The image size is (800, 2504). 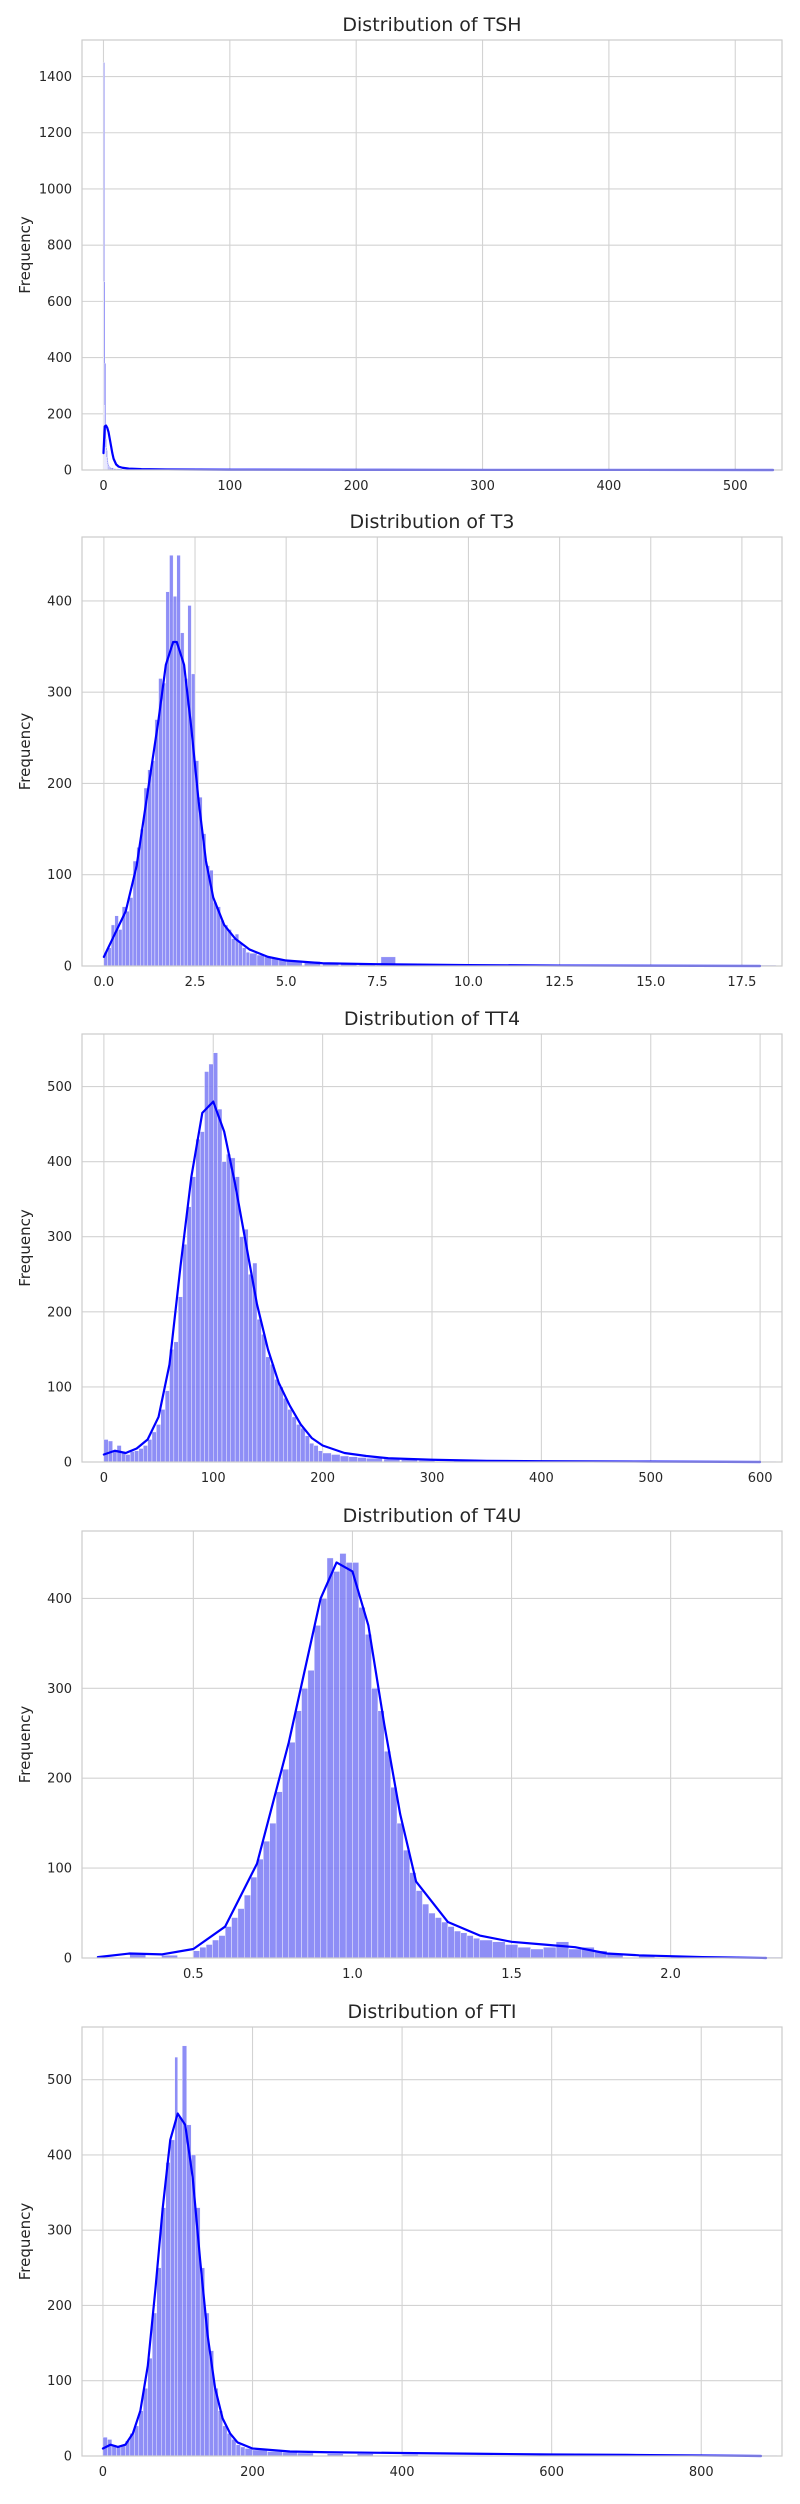 What do you see at coordinates (432, 1478) in the screenshot?
I see `x-tick-label: 300` at bounding box center [432, 1478].